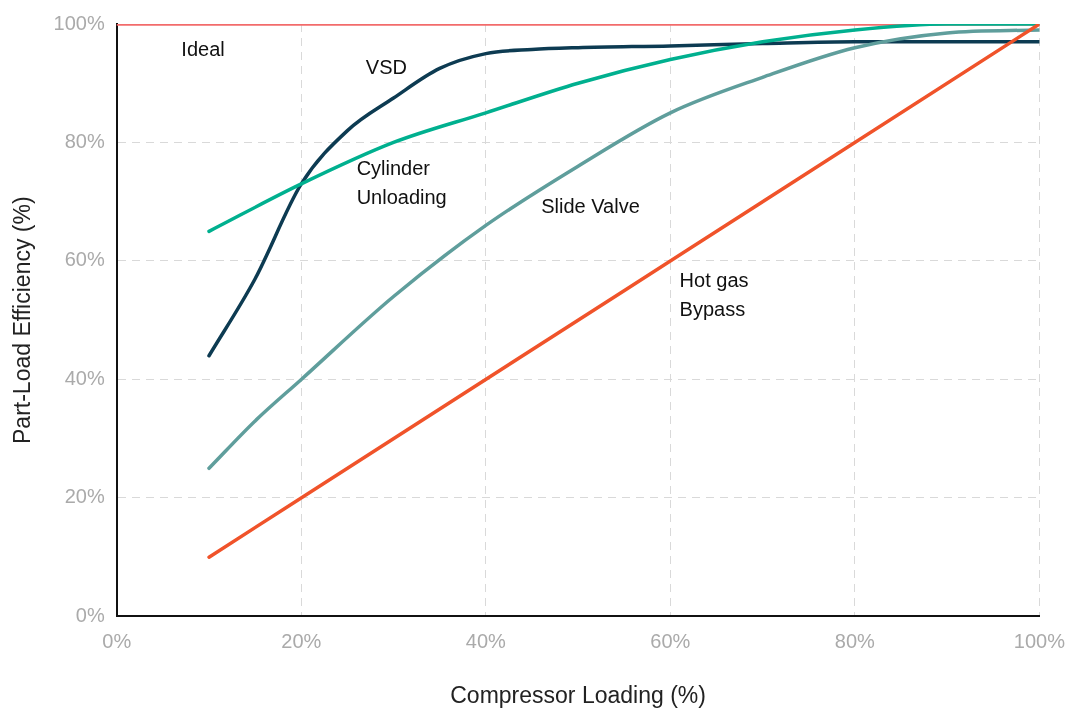 The height and width of the screenshot is (720, 1079). Describe the element at coordinates (90, 614) in the screenshot. I see `y-tick-label: 0%` at that location.